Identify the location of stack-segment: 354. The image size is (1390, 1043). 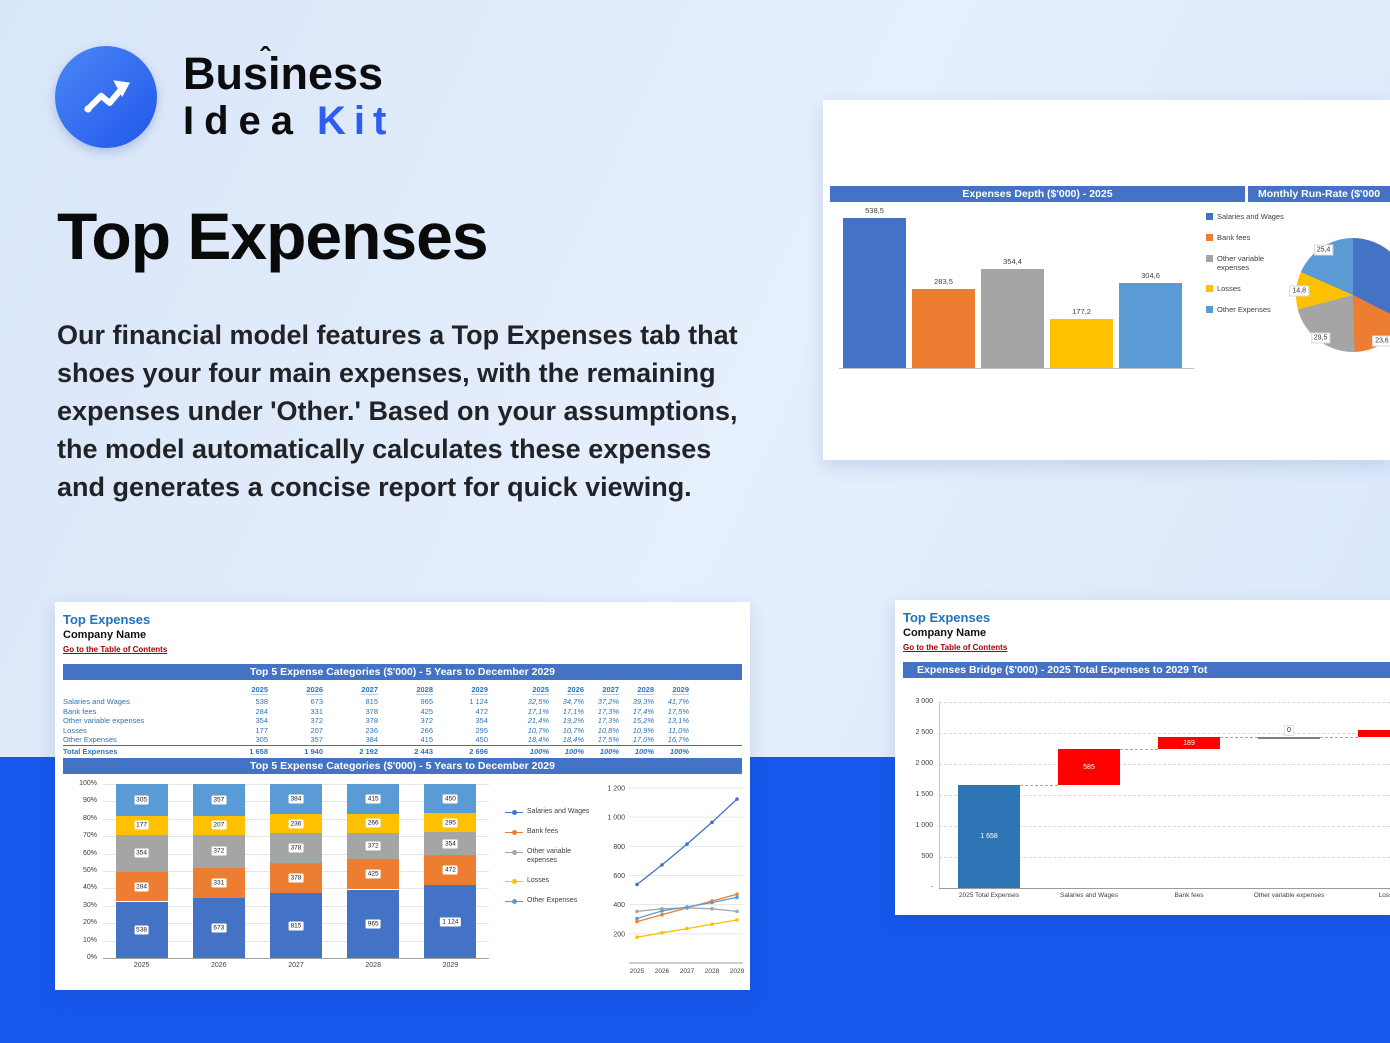
(450, 843).